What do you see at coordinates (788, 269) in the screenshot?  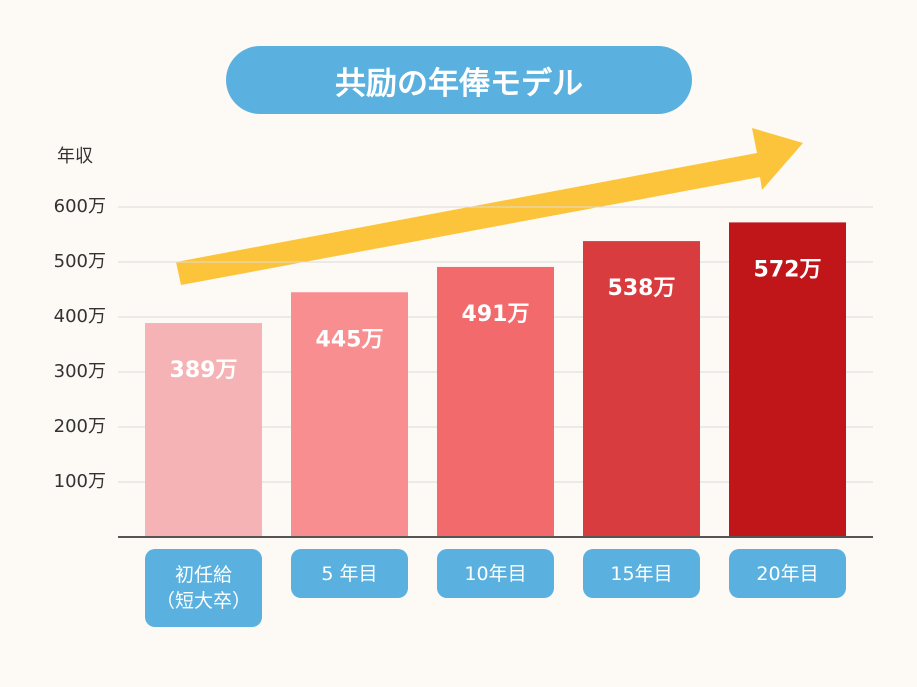 I see `value-label: 572万` at bounding box center [788, 269].